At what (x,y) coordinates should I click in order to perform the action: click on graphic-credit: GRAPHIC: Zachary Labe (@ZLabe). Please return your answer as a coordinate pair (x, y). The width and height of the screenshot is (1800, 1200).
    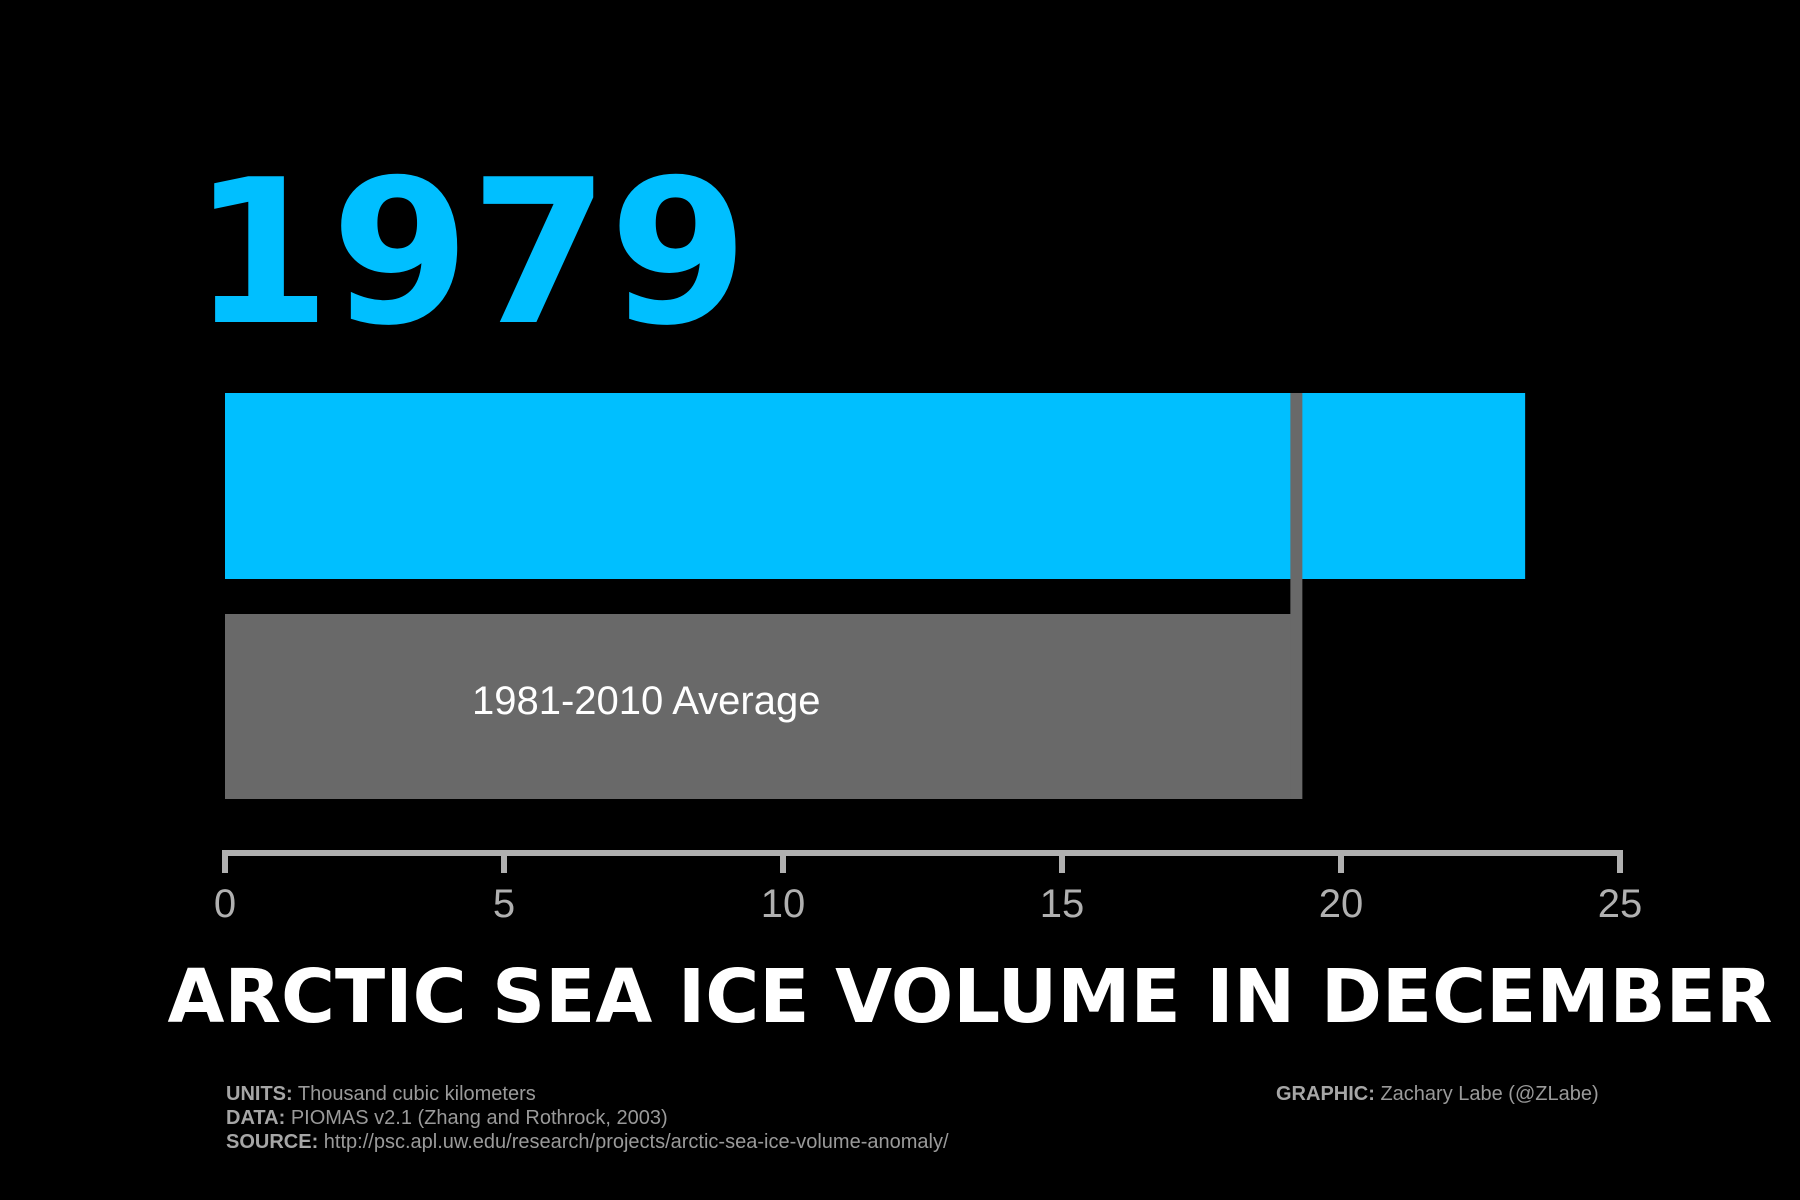
    Looking at the image, I should click on (1437, 1094).